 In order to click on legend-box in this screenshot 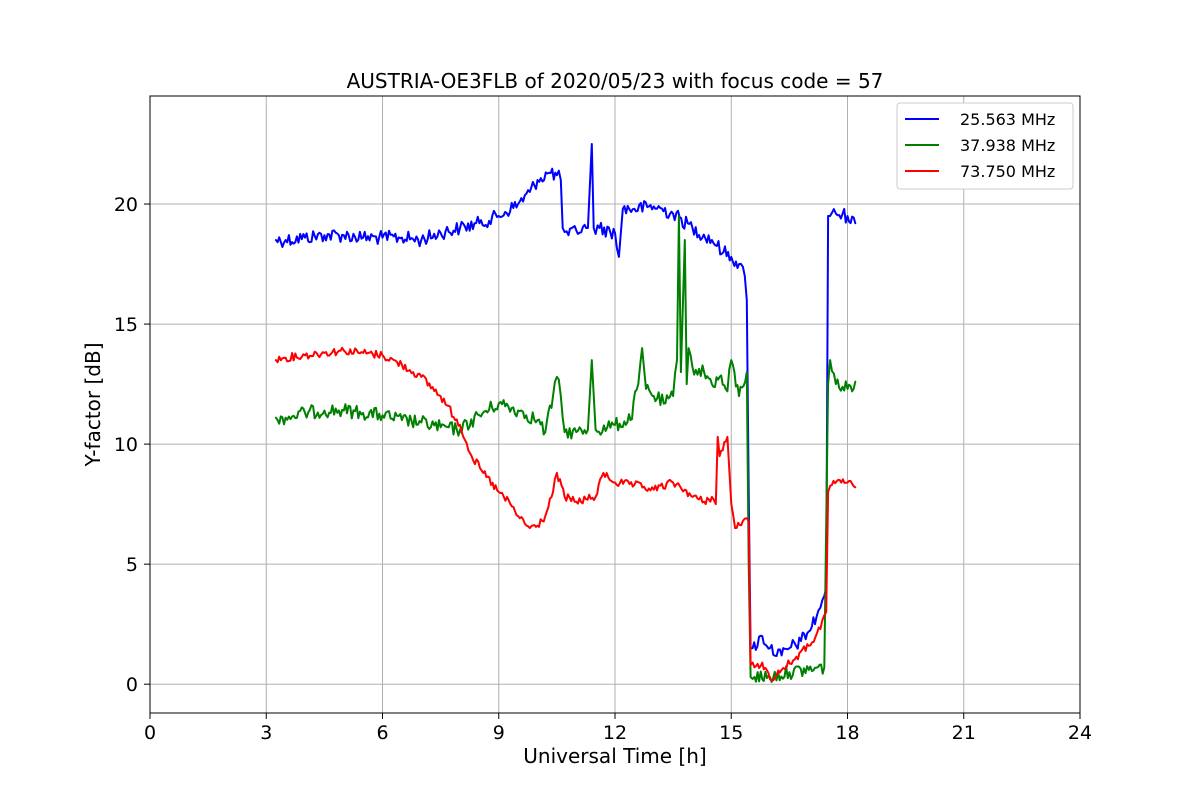, I will do `click(985, 146)`.